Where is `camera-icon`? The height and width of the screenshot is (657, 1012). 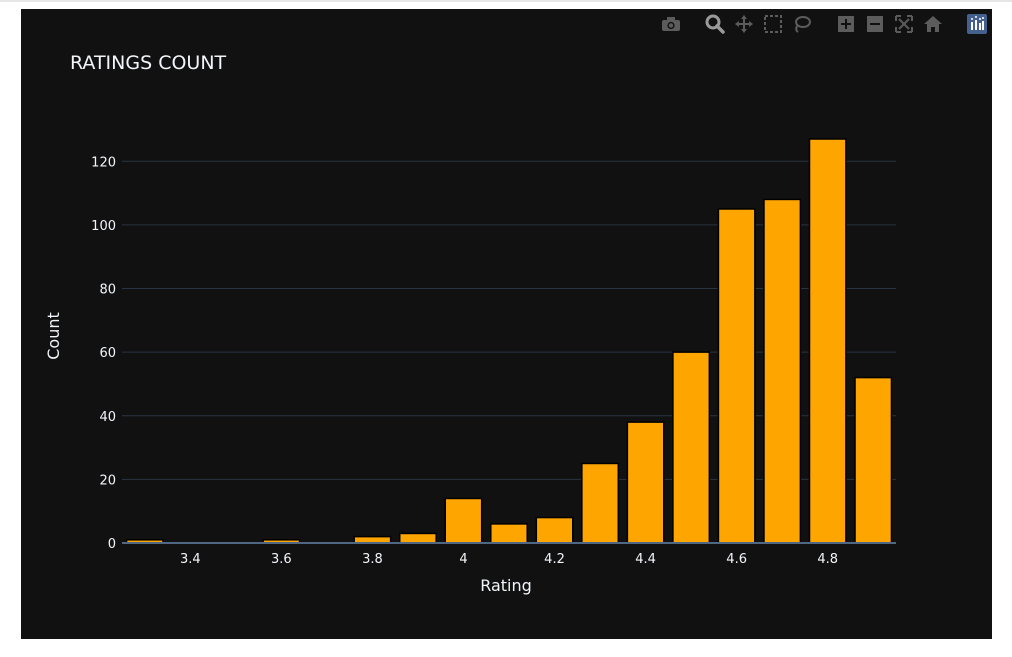 camera-icon is located at coordinates (671, 24).